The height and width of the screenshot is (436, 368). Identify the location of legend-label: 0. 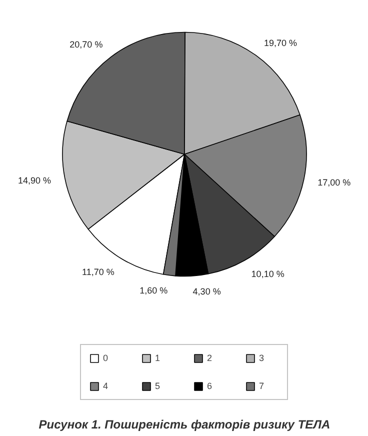
(106, 358).